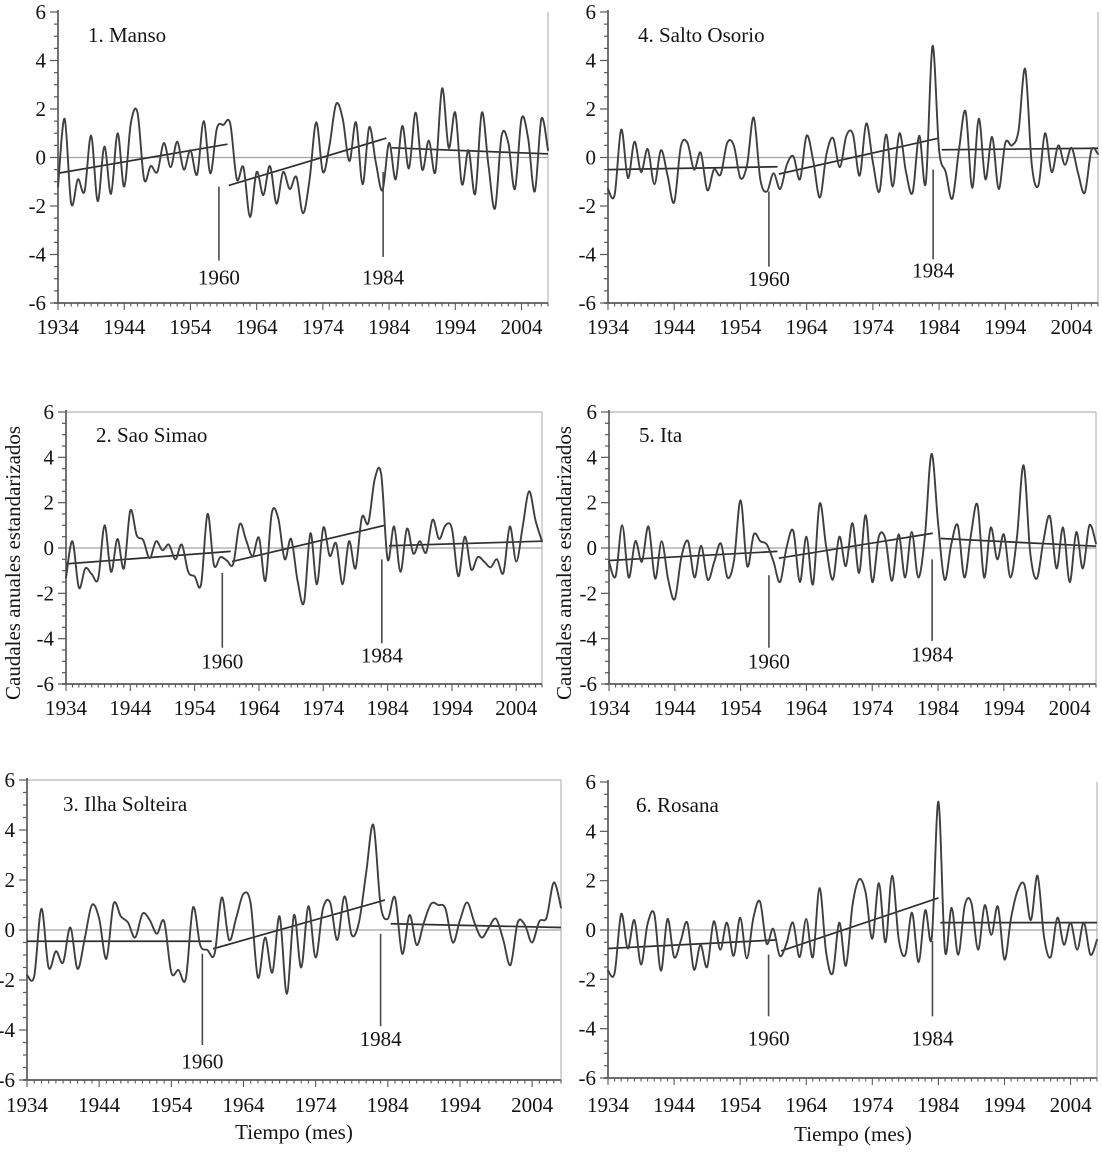 The height and width of the screenshot is (1153, 1102). I want to click on panel-title-sao-simao: 2. Sao Simao, so click(152, 435).